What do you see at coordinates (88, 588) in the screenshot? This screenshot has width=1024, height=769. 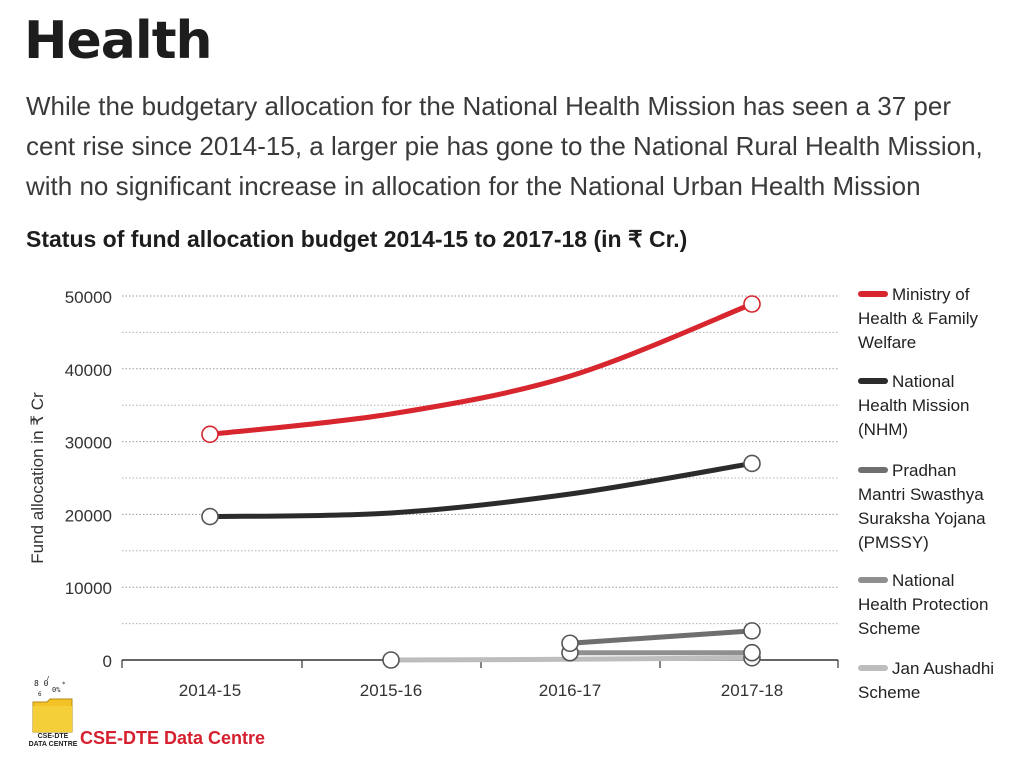 I see `y-tick-label: 10000` at bounding box center [88, 588].